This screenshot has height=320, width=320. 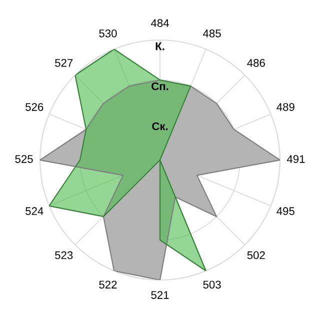 I want to click on spoke-label: 527, so click(x=64, y=62).